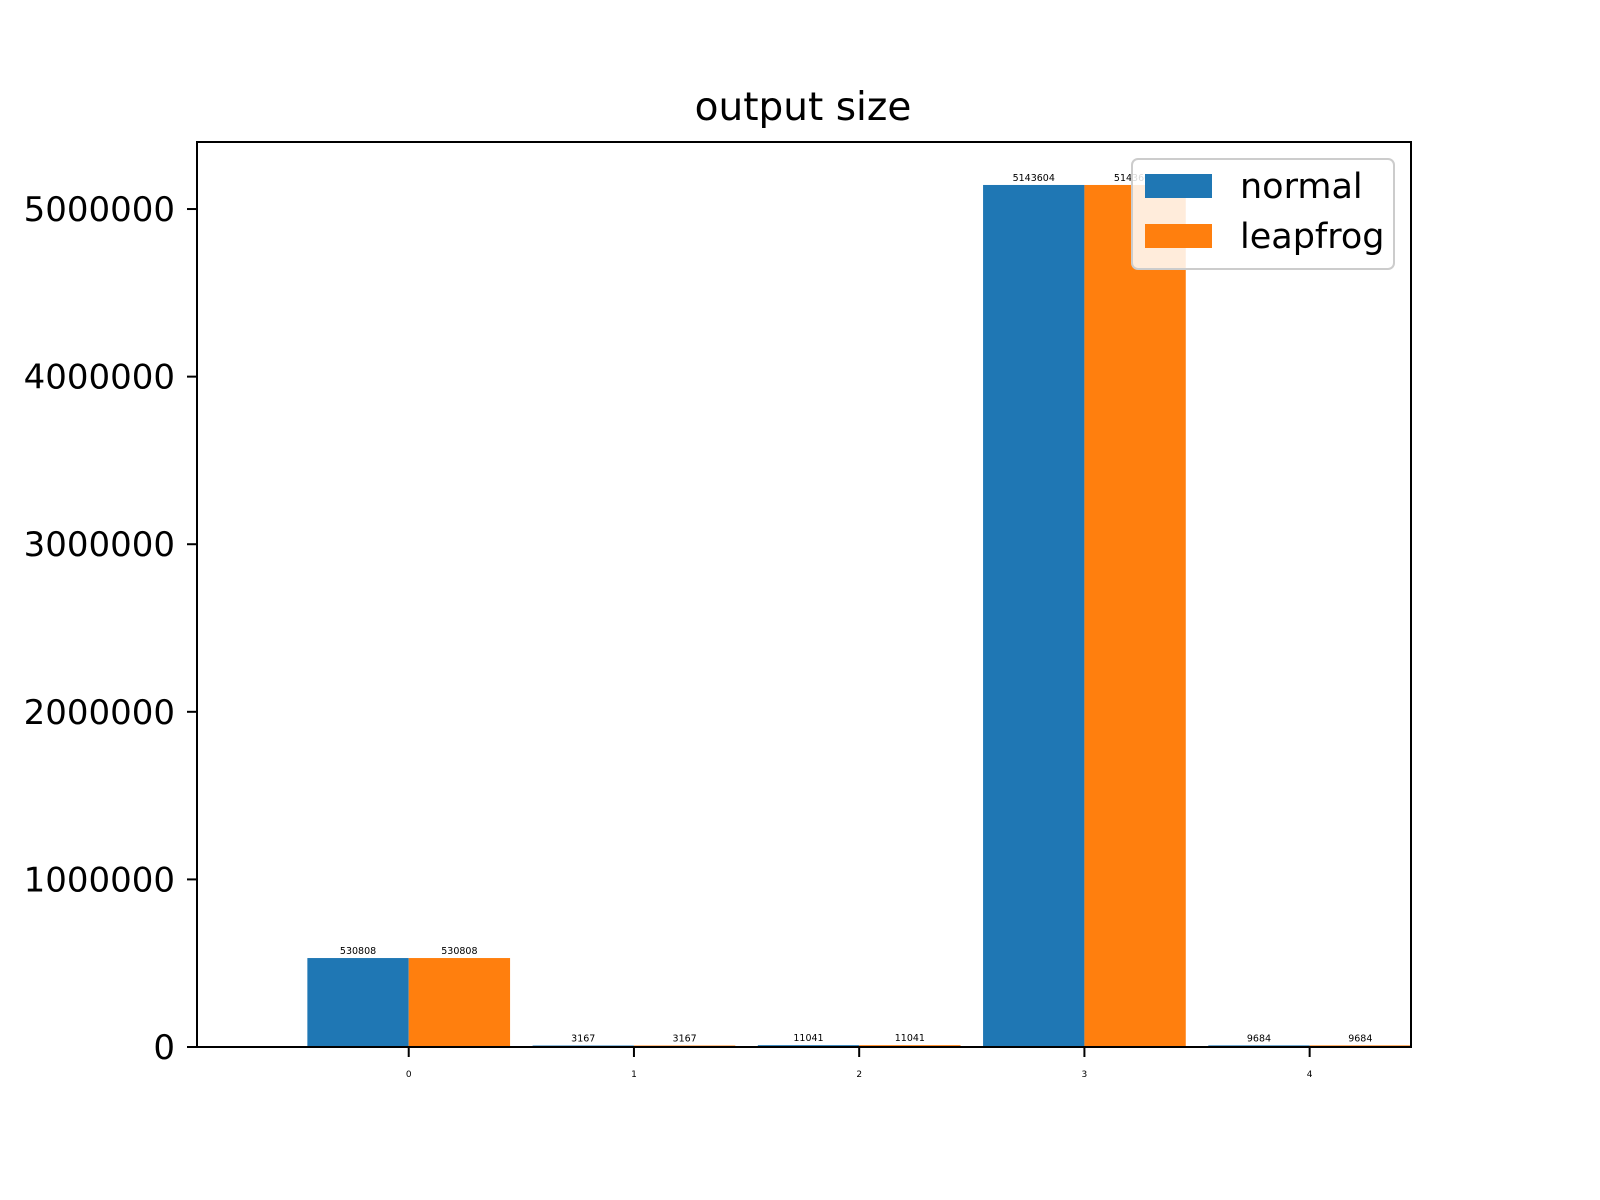  What do you see at coordinates (99, 713) in the screenshot?
I see `y-tick-label: 2000000` at bounding box center [99, 713].